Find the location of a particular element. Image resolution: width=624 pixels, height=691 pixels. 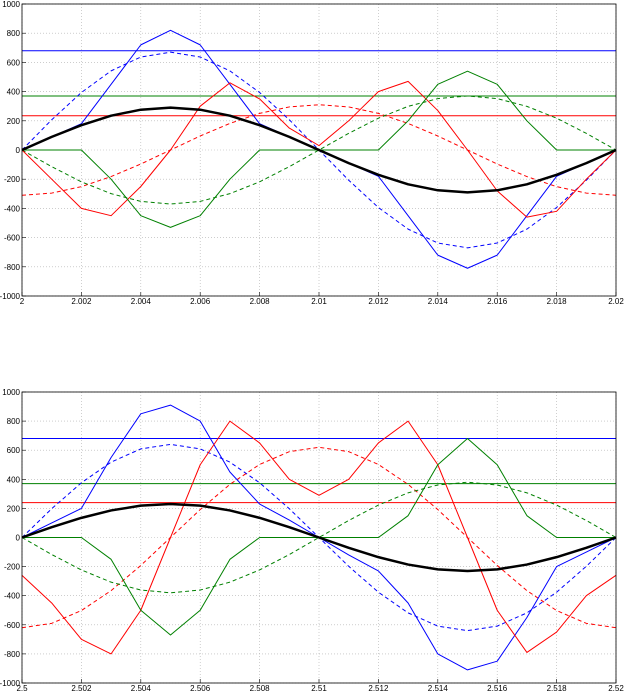

x-tick-label: 2.508 is located at coordinates (260, 687).